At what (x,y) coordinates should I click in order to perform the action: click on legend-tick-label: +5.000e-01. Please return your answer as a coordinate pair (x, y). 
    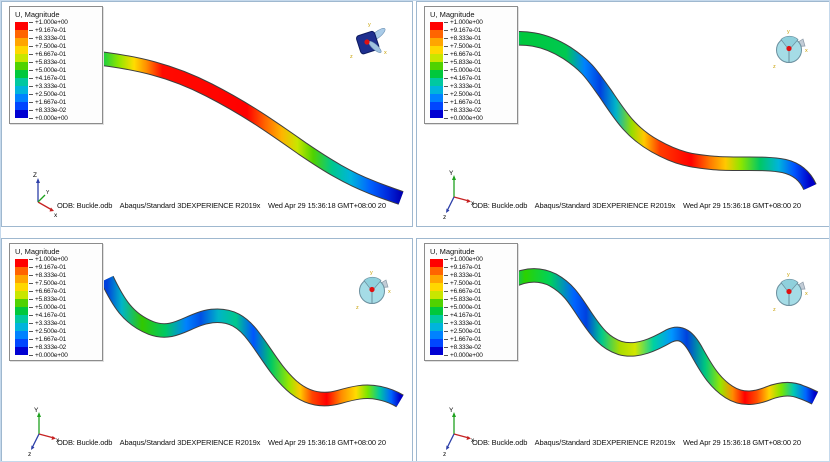
    Looking at the image, I should click on (47, 70).